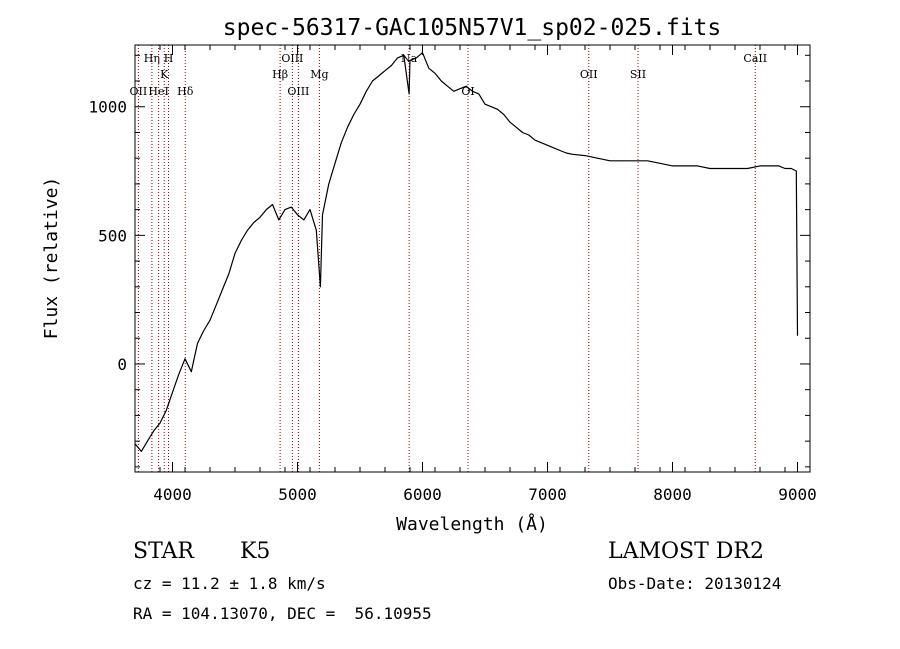 The image size is (900, 649). What do you see at coordinates (297, 494) in the screenshot?
I see `x-tick-label-1: 5000` at bounding box center [297, 494].